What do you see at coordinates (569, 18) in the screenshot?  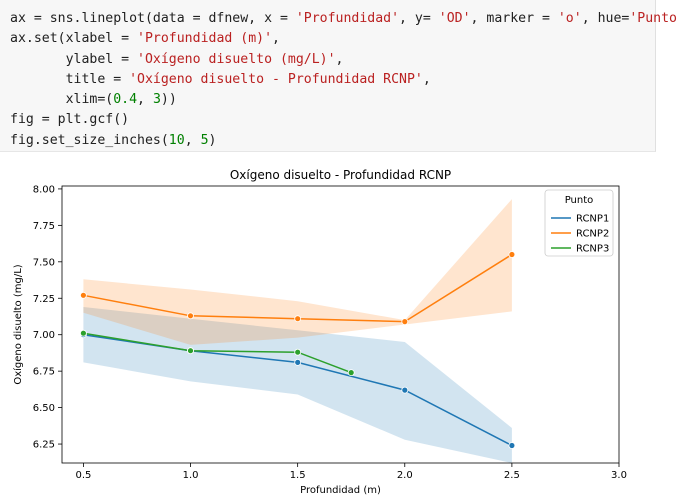 I see `code-string-token: 'o'` at bounding box center [569, 18].